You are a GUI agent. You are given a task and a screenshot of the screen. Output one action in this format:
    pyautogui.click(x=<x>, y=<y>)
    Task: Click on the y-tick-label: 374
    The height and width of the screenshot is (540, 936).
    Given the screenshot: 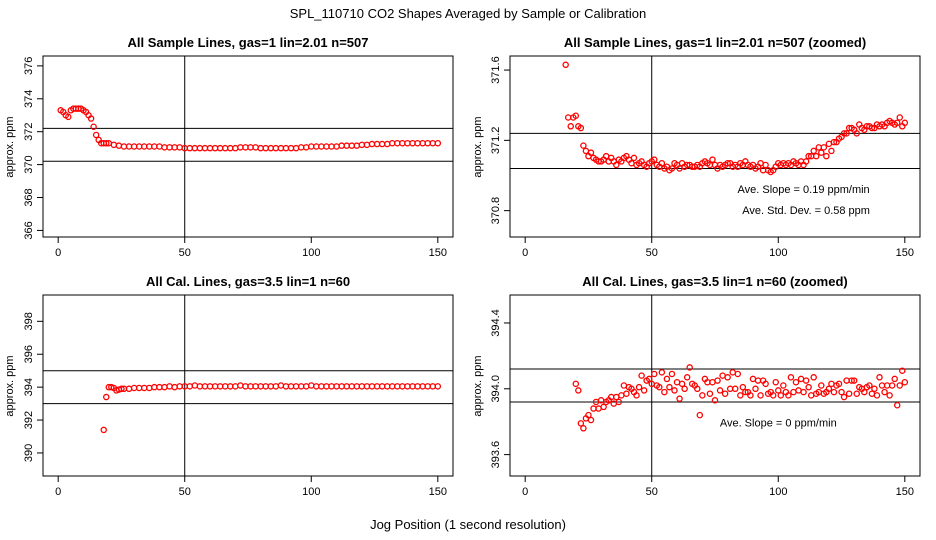 What is the action you would take?
    pyautogui.click(x=29, y=99)
    